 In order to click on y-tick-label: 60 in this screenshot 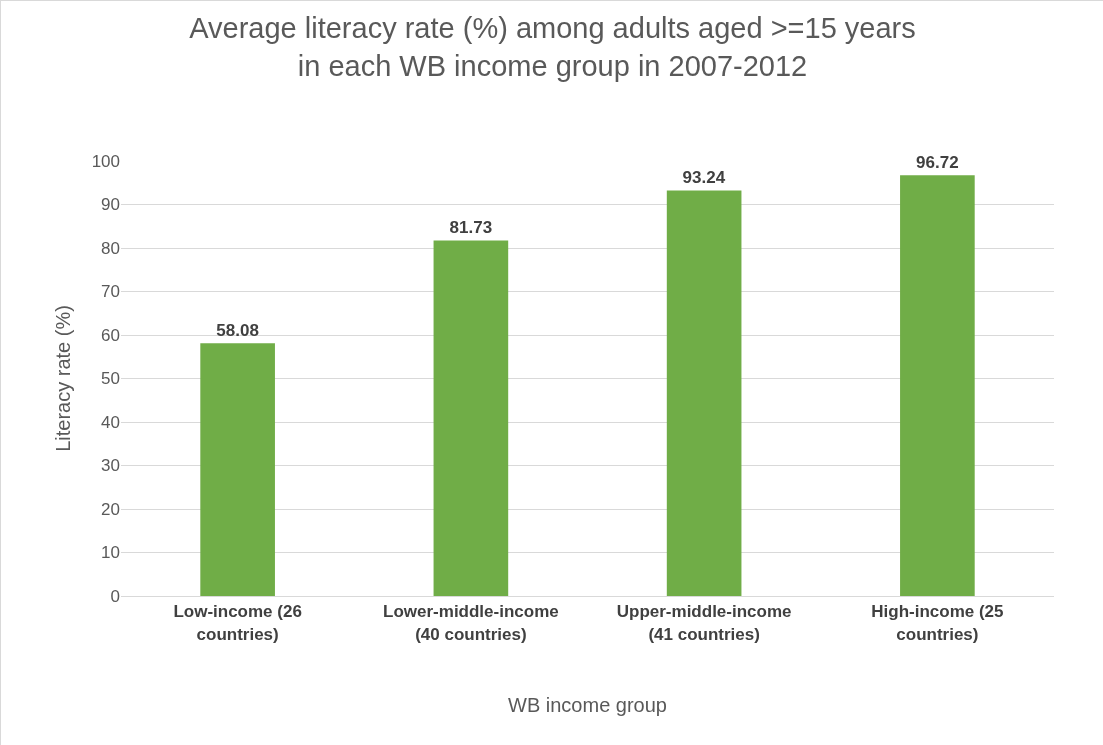, I will do `click(110, 335)`.